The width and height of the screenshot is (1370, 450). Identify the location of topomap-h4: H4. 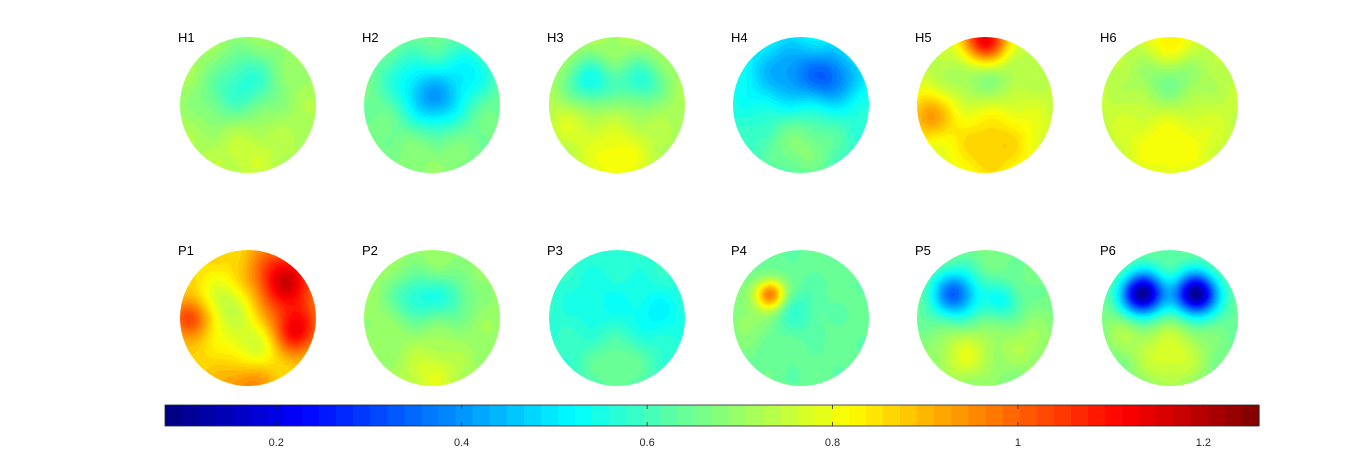
(800, 101).